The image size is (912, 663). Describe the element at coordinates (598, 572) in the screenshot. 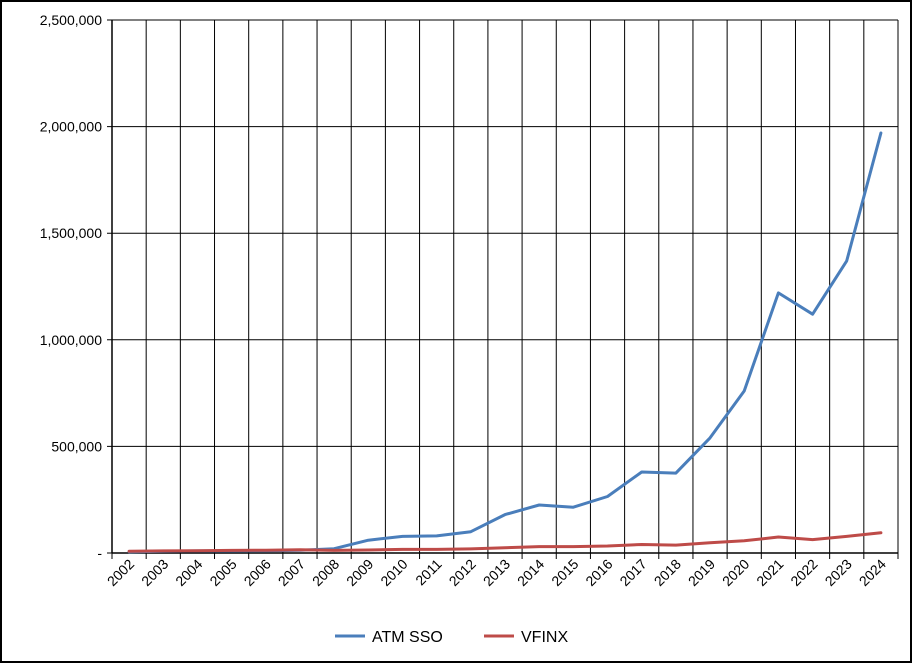

I see `x-tick-label: 2016` at that location.